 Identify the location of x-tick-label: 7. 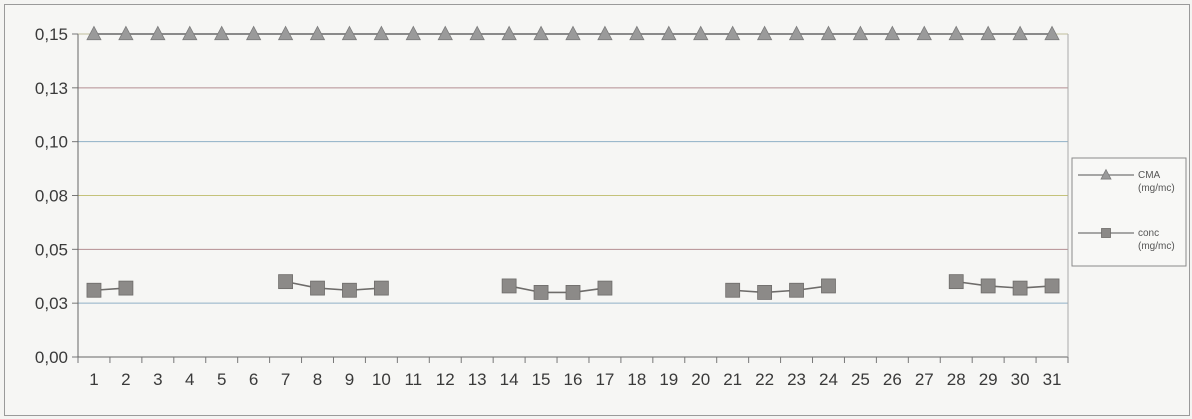
(285, 379).